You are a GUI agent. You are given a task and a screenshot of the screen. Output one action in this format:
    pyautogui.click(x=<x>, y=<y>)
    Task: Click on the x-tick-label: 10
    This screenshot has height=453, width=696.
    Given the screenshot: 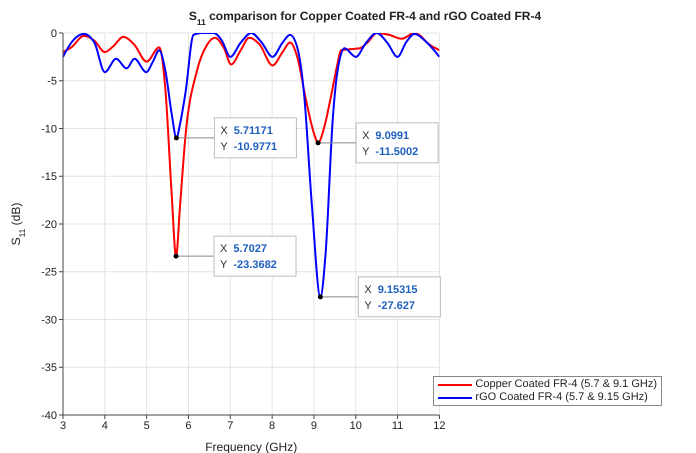 What is the action you would take?
    pyautogui.click(x=356, y=426)
    